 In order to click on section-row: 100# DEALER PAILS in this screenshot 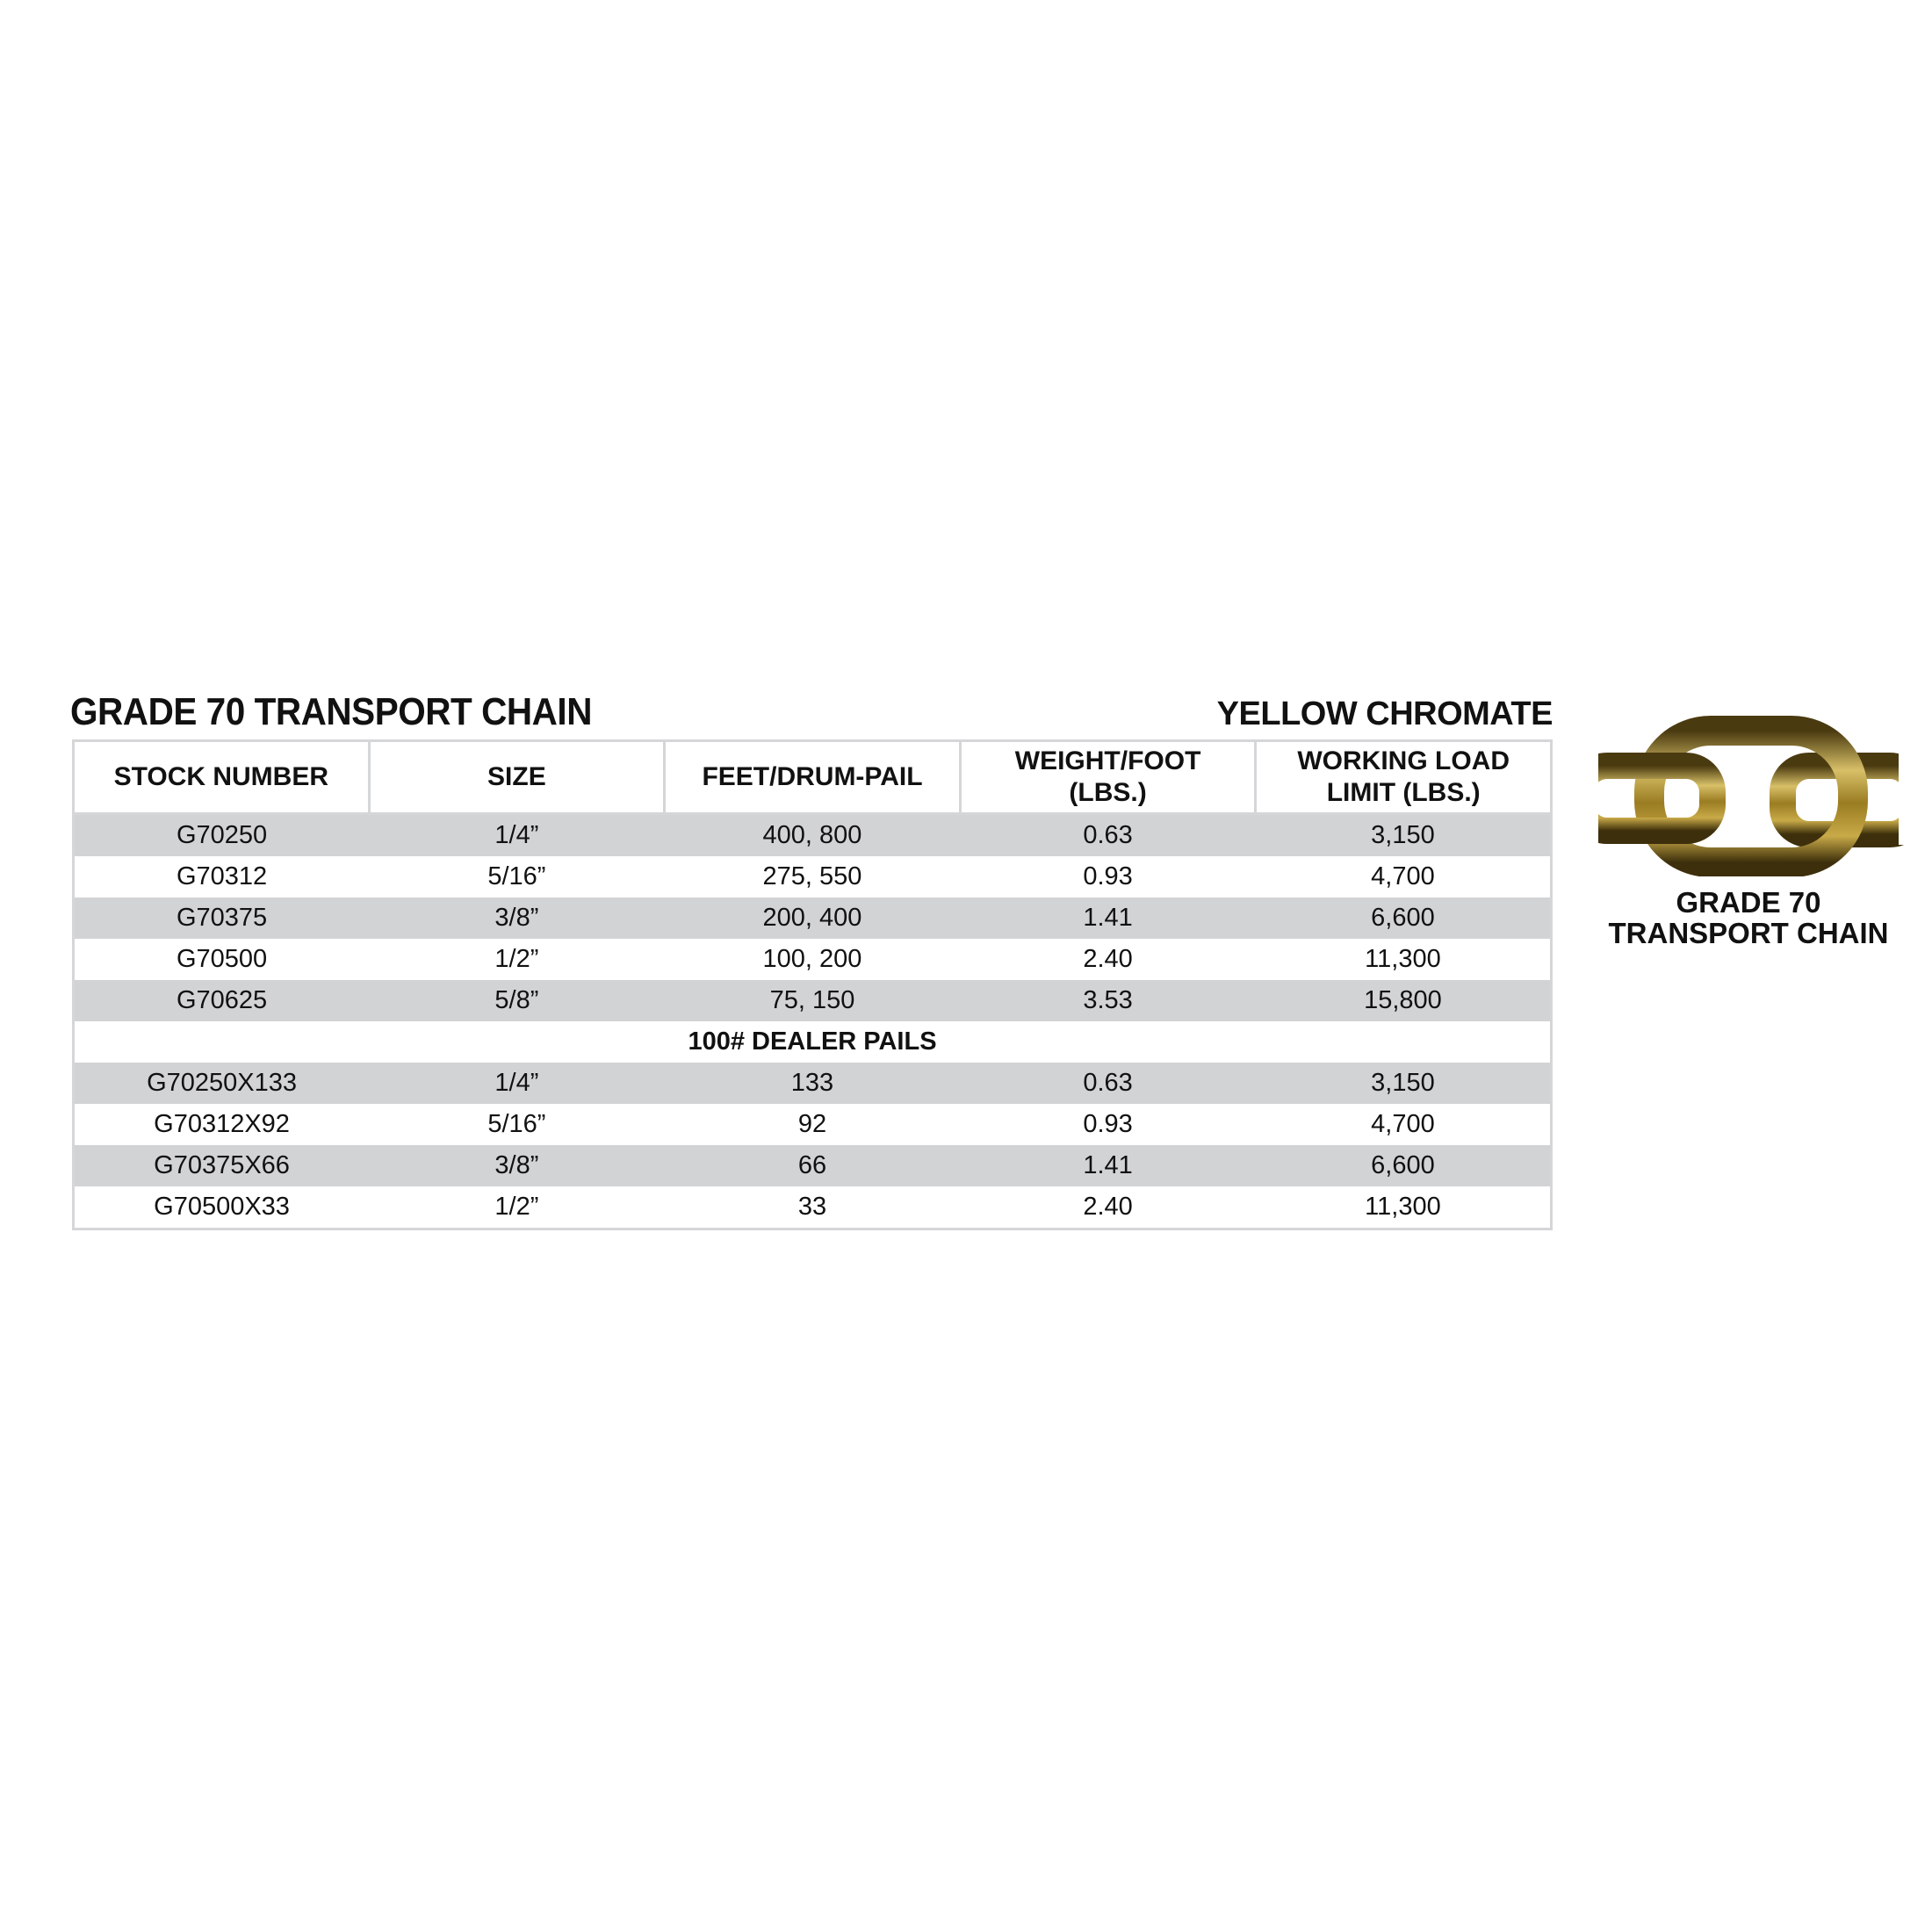, I will do `click(813, 1042)`.